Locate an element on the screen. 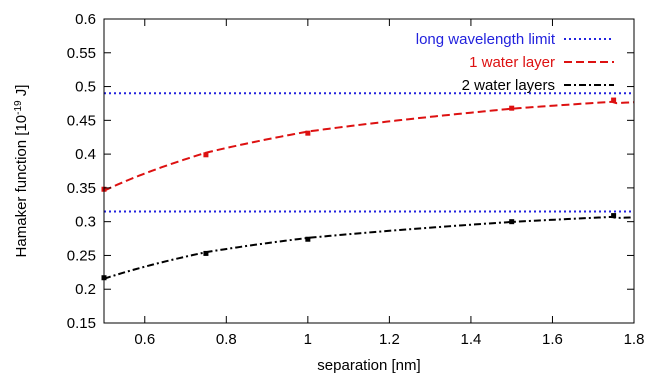 The image size is (651, 377). x-tick-label: 0.6 is located at coordinates (144, 339).